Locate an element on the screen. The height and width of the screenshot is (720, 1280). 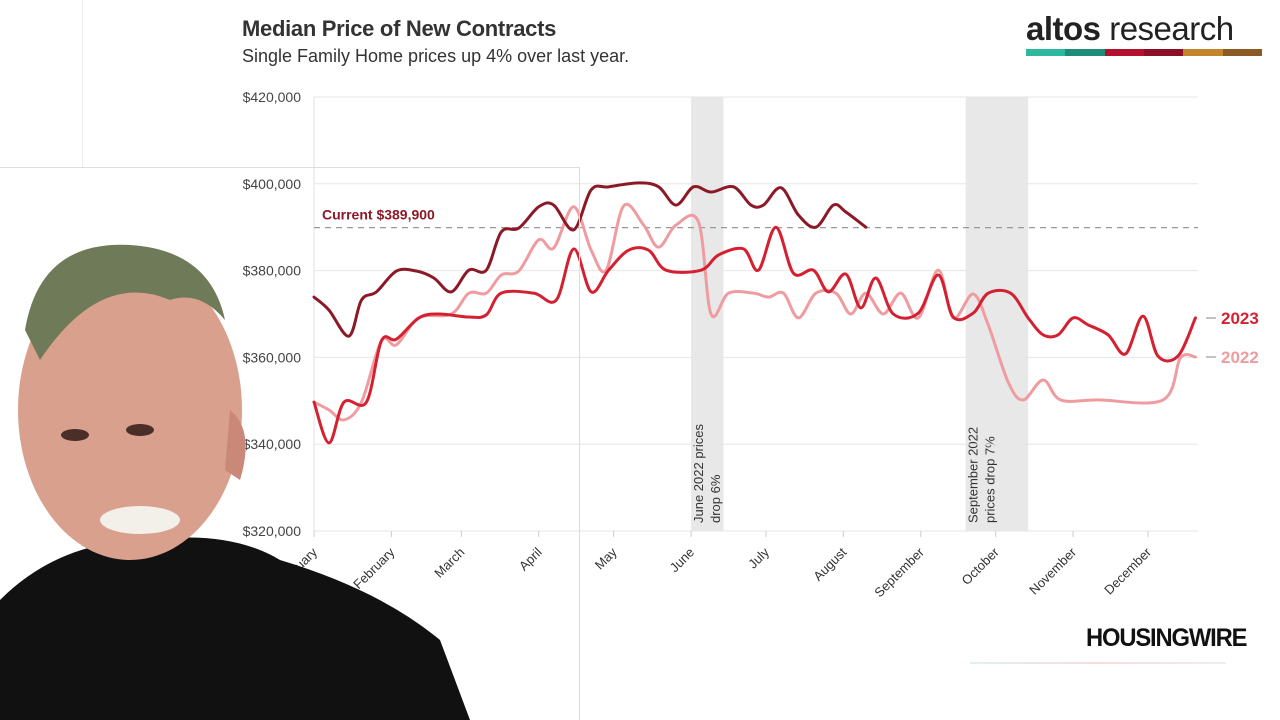
x-tick-label: June is located at coordinates (682, 560).